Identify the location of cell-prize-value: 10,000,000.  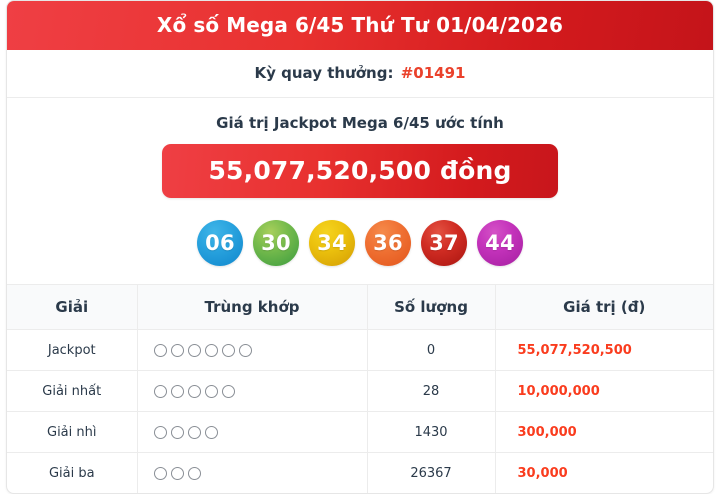
(604, 391).